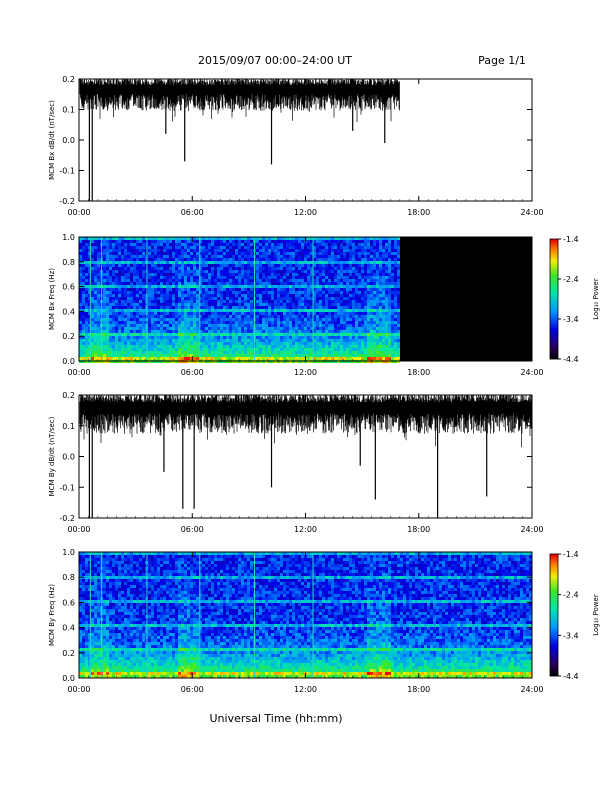 The width and height of the screenshot is (612, 792). Describe the element at coordinates (68, 110) in the screenshot. I see `y-tick-label: 0.1` at that location.